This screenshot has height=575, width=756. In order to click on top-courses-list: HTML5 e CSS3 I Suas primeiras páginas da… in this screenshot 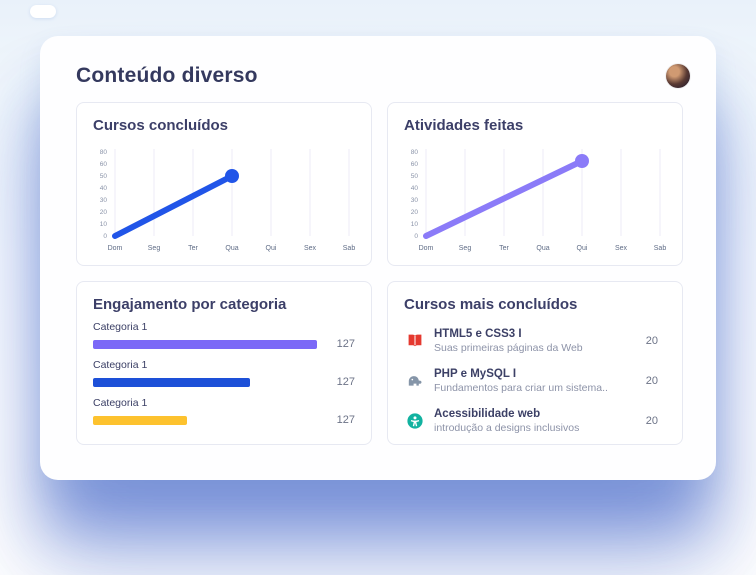, I will do `click(535, 381)`.